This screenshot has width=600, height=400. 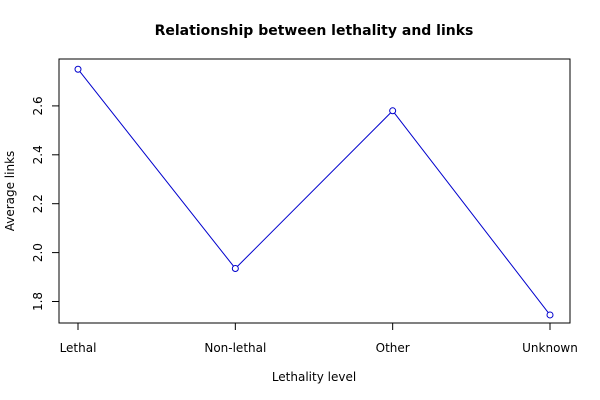 I want to click on x-tick-label: Non-lethal, so click(x=235, y=348).